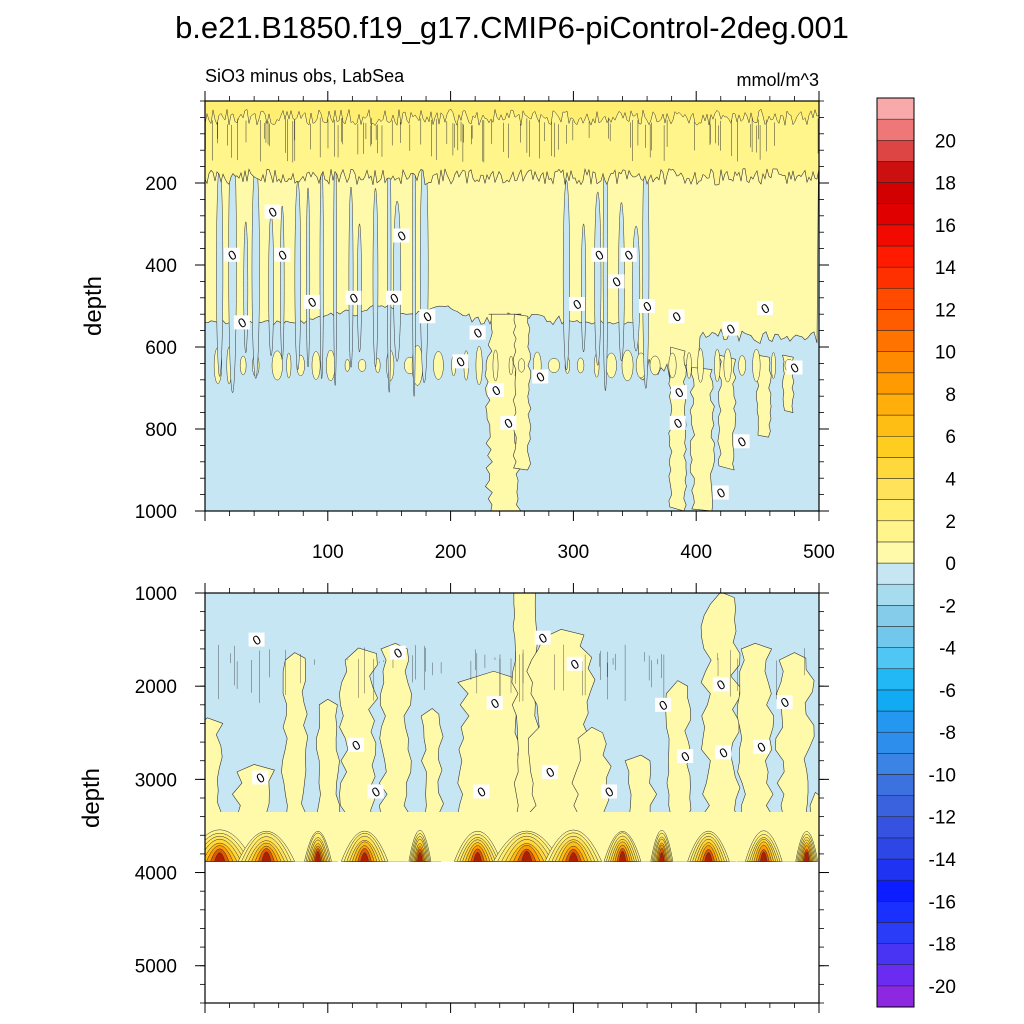 Image resolution: width=1024 pixels, height=1024 pixels. What do you see at coordinates (696, 552) in the screenshot?
I see `upper-x-tick-label: 400` at bounding box center [696, 552].